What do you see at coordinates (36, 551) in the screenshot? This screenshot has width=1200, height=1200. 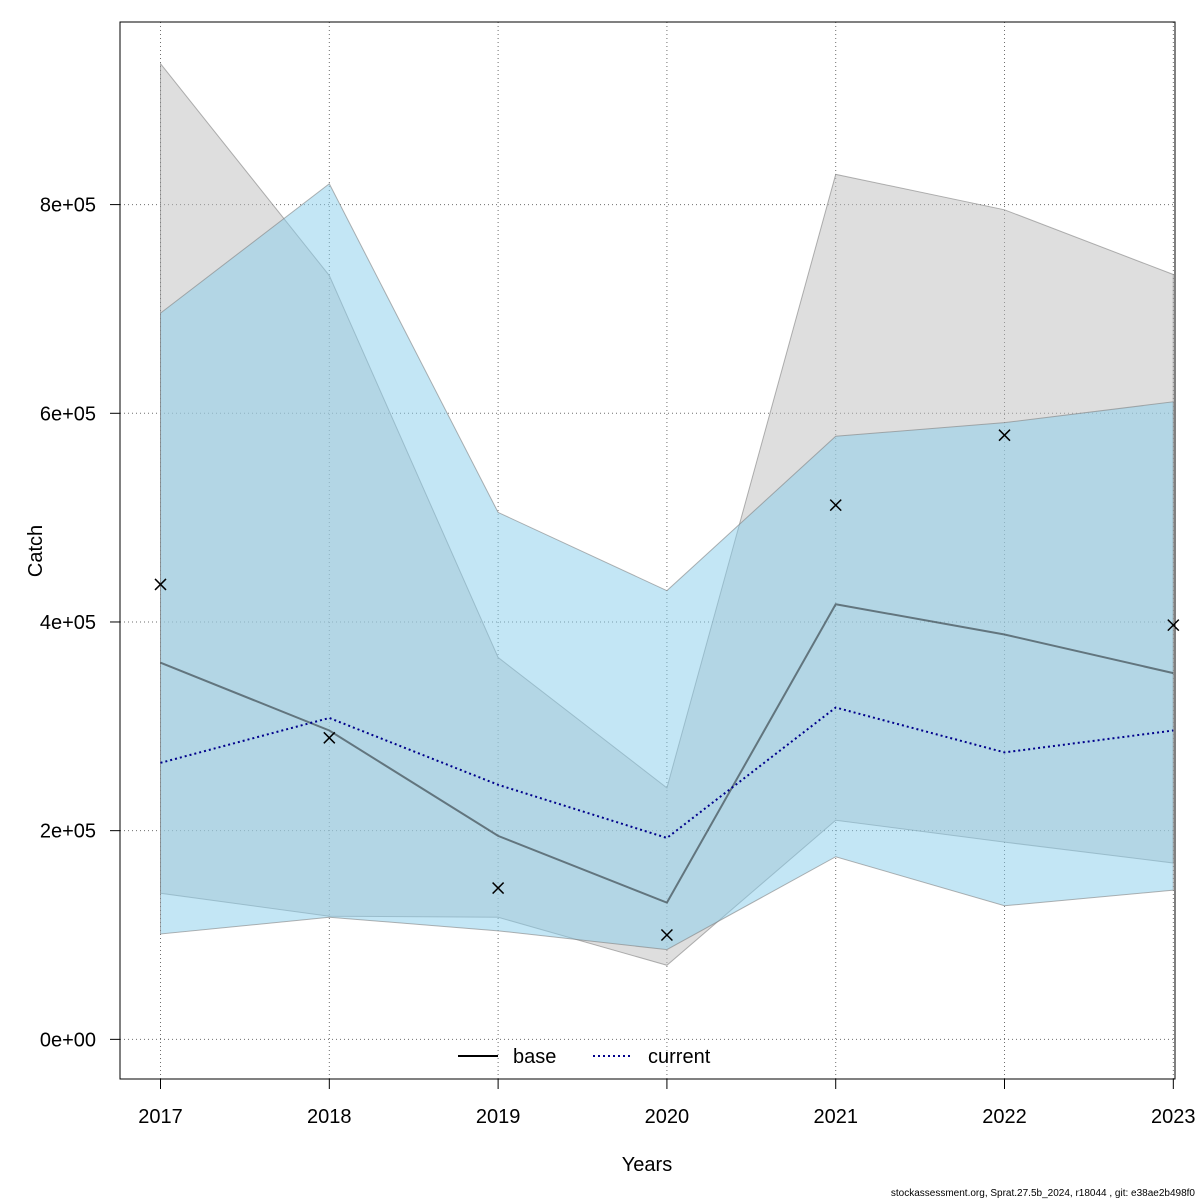 I see `y-axis-title: Catch` at bounding box center [36, 551].